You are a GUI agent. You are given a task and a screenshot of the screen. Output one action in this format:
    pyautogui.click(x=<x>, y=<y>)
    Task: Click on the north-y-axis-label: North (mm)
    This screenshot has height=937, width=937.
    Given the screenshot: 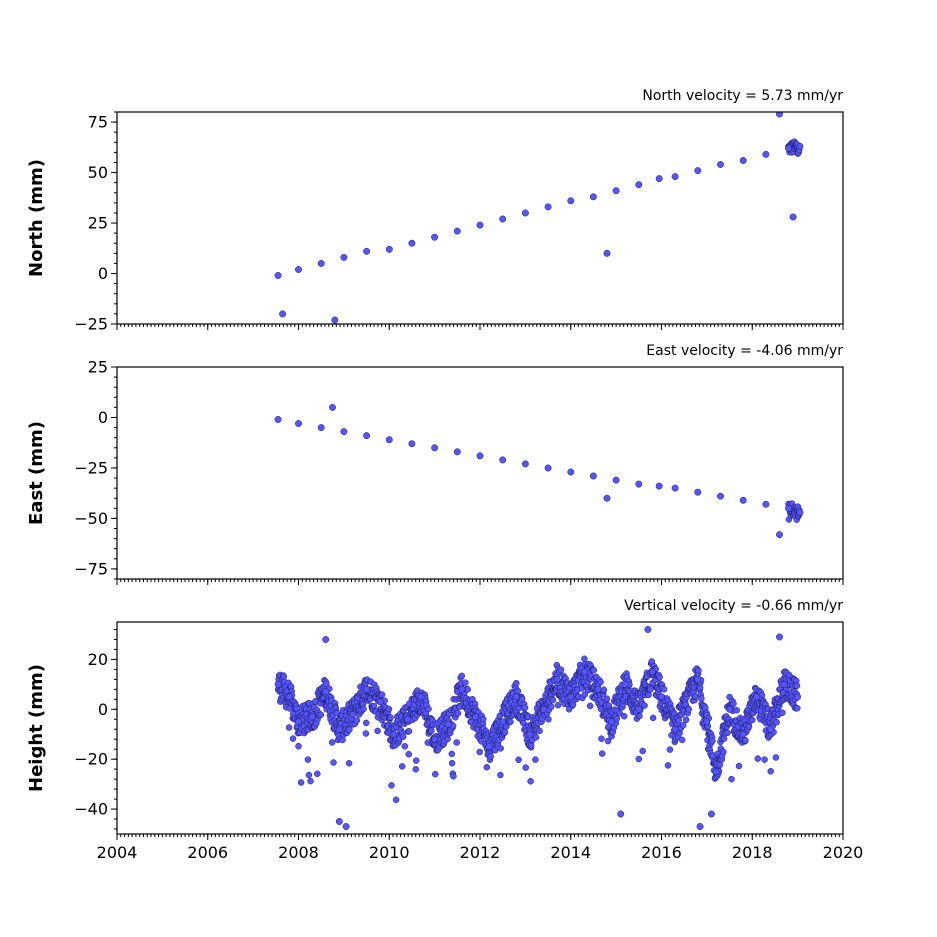 What is the action you would take?
    pyautogui.click(x=36, y=218)
    